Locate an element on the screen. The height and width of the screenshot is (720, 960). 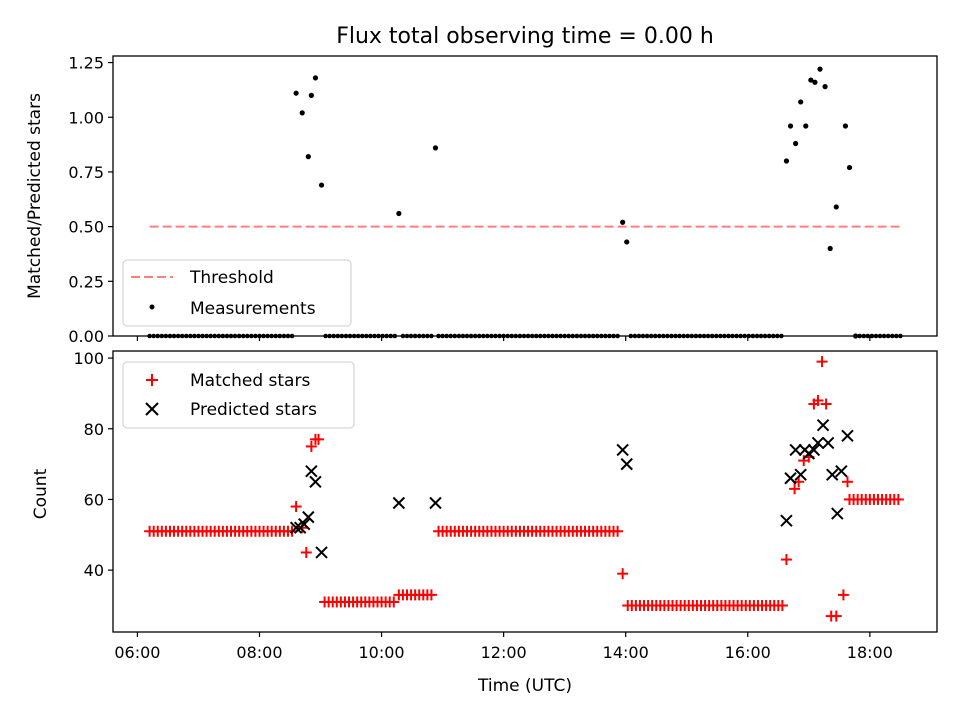
bottom-y-tick-label: 40 is located at coordinates (94, 570).